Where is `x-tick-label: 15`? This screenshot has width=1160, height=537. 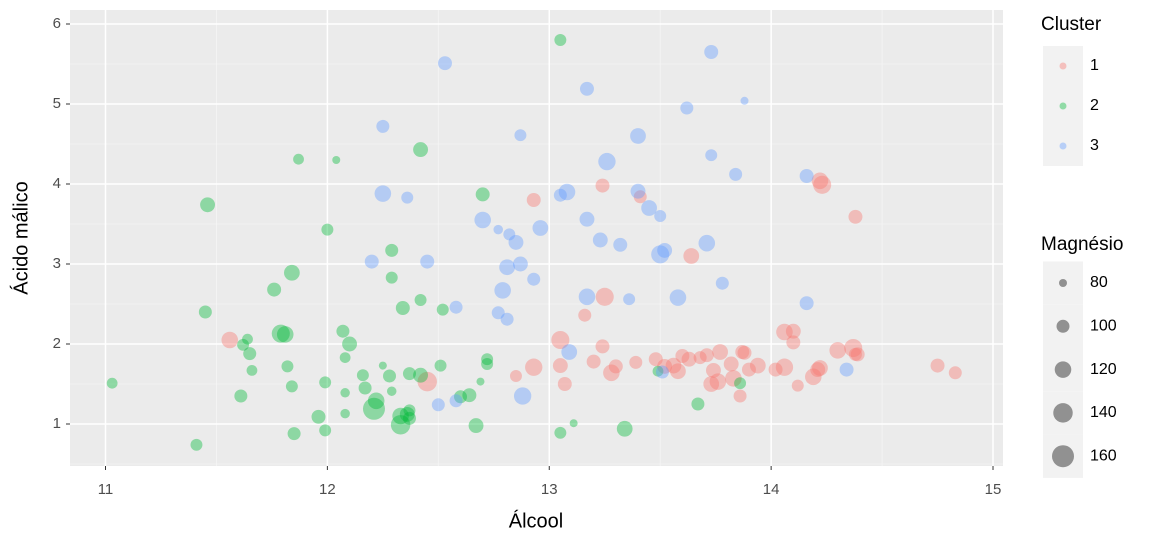
x-tick-label: 15 is located at coordinates (993, 489).